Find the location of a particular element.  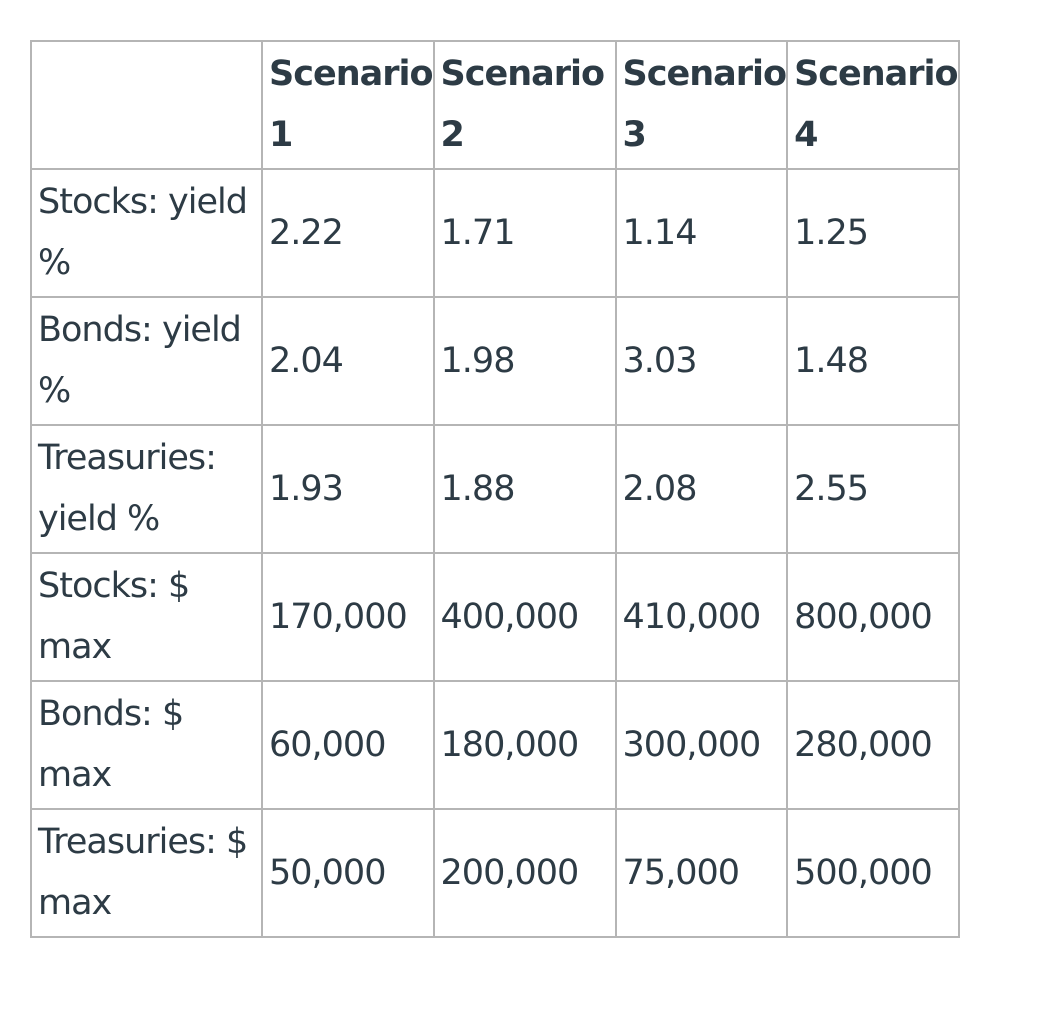

table-cell: 1.88 is located at coordinates (524, 489).